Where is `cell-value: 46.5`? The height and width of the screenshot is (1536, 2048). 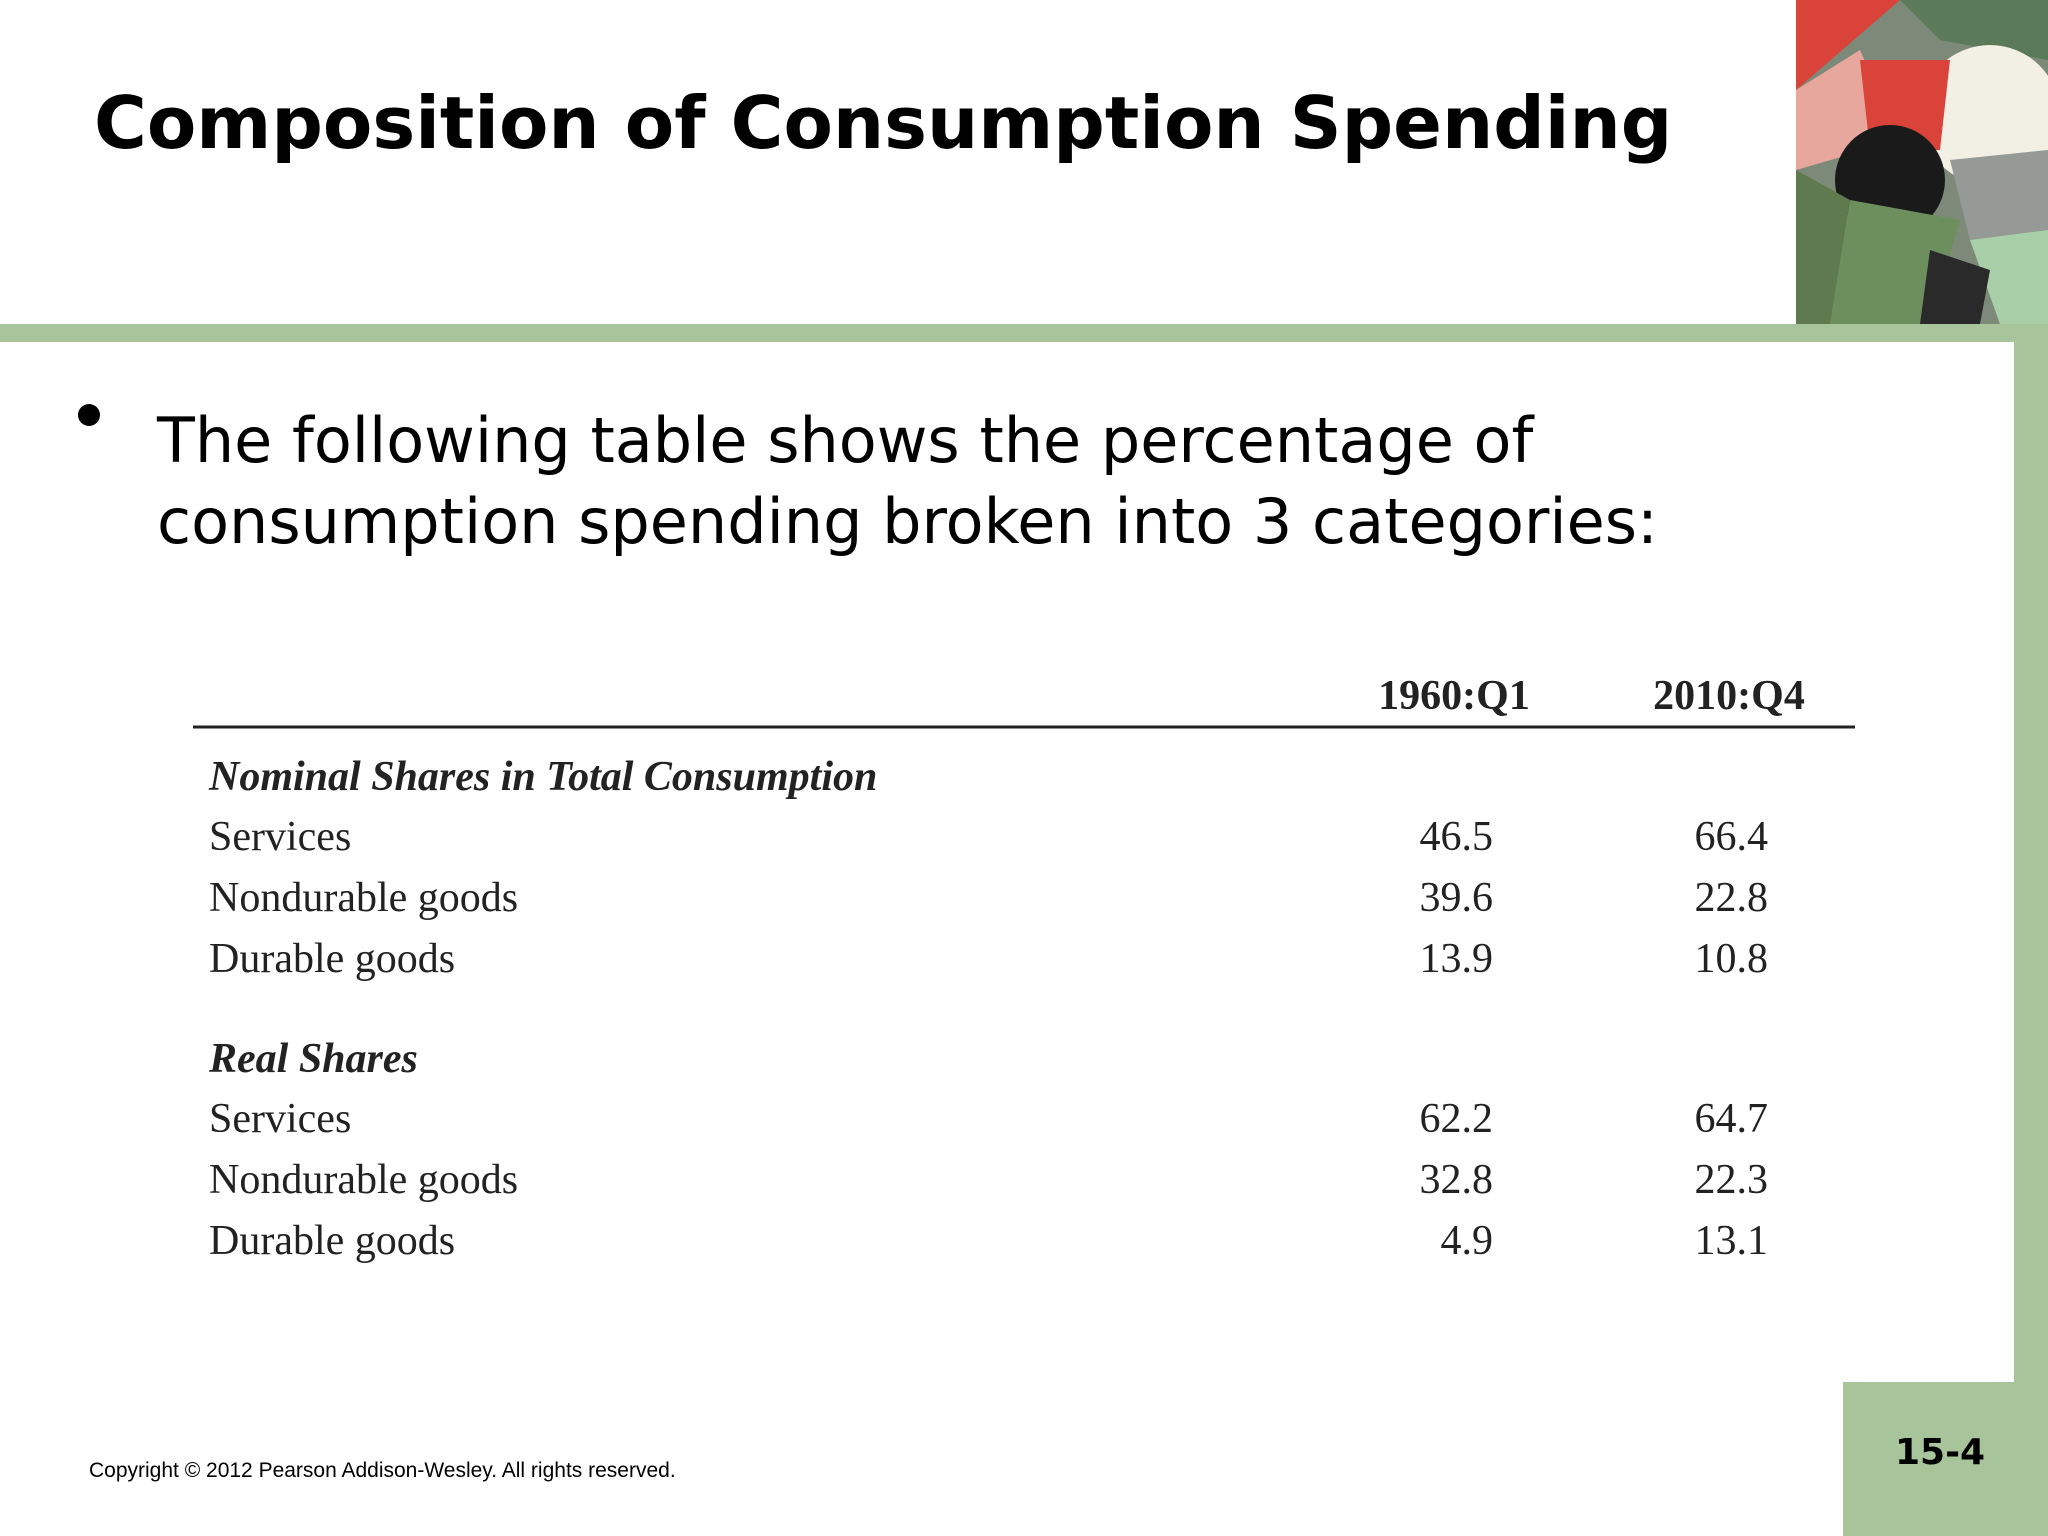 cell-value: 46.5 is located at coordinates (1456, 837).